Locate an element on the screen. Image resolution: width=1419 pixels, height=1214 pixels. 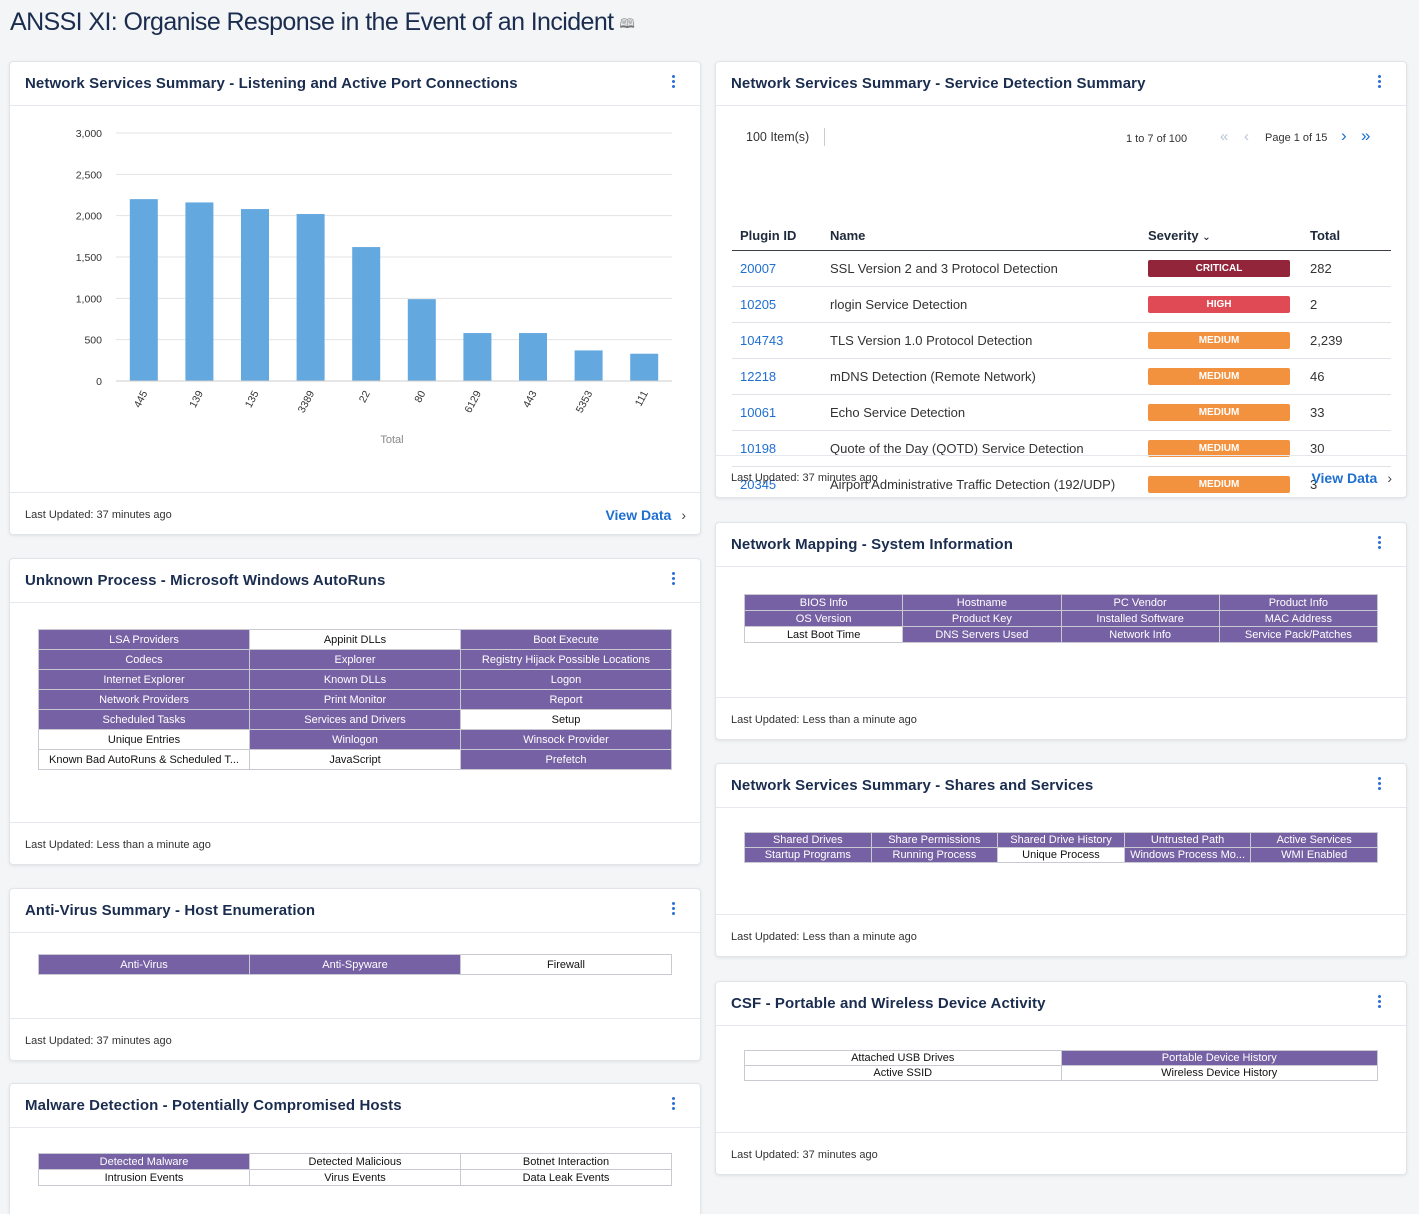
plugin-id-link: 20007 is located at coordinates (777, 268).